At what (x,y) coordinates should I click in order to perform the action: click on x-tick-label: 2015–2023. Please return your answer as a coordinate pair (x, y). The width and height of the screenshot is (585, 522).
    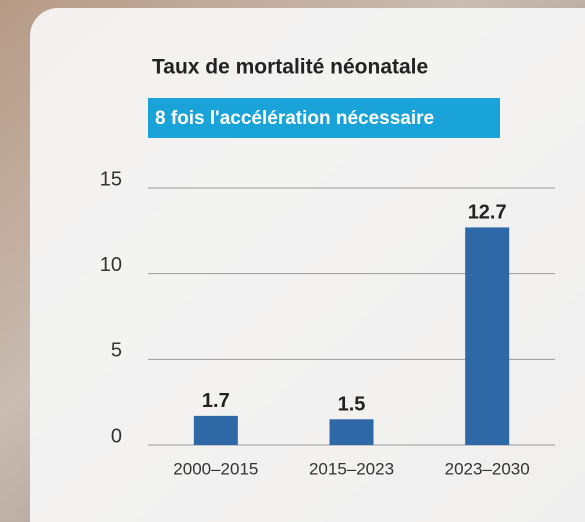
    Looking at the image, I should click on (351, 468).